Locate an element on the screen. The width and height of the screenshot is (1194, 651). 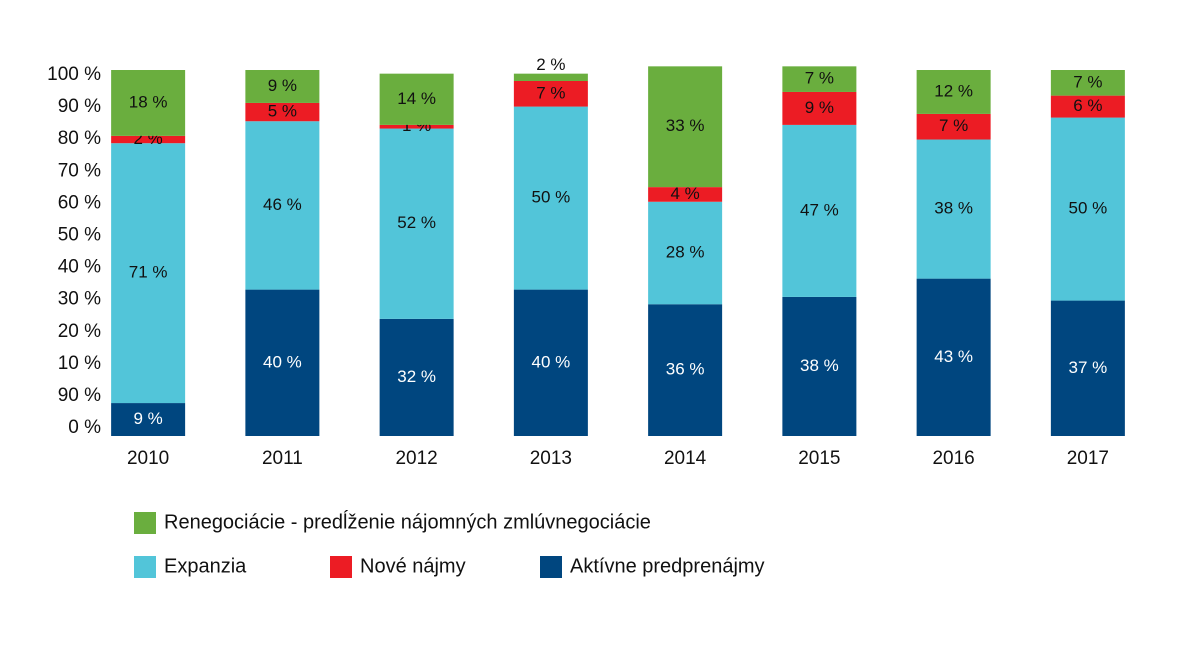
x-tick-label: 2017 is located at coordinates (1088, 458).